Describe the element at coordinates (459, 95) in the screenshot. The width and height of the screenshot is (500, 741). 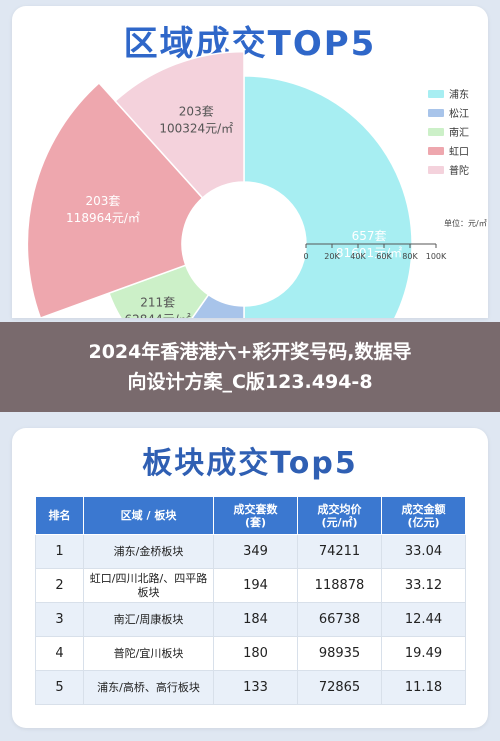
I see `legend-label: 浦东` at that location.